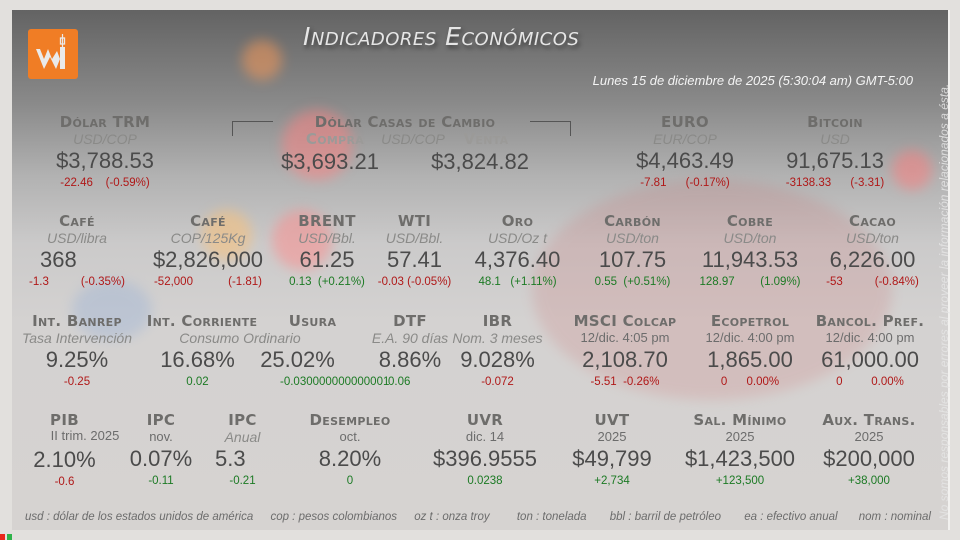 The width and height of the screenshot is (960, 540). I want to click on indicator-unit: USD, so click(835, 139).